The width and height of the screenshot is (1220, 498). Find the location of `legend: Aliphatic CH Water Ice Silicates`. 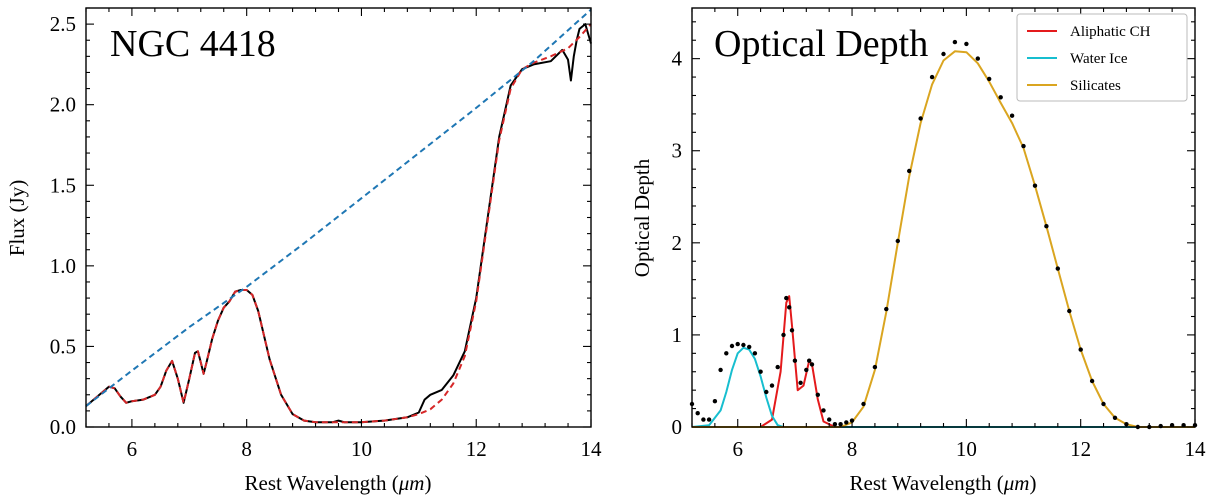

legend: Aliphatic CH Water Ice Silicates is located at coordinates (1102, 57).